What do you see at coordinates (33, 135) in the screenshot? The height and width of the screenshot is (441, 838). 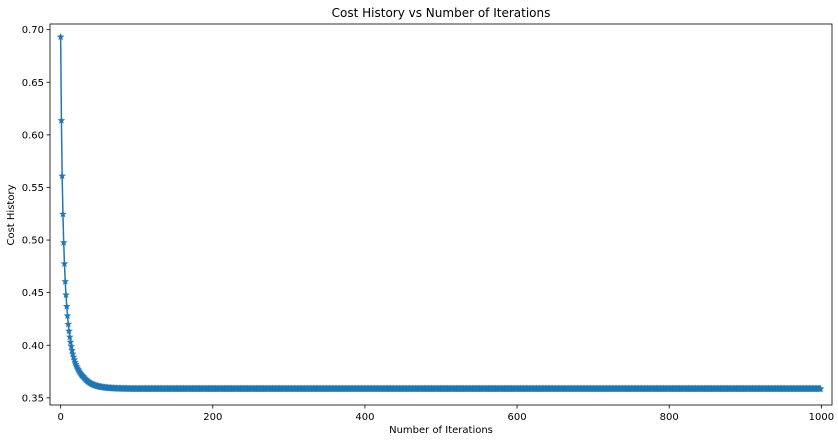 I see `y-tick-label: 0.60` at bounding box center [33, 135].